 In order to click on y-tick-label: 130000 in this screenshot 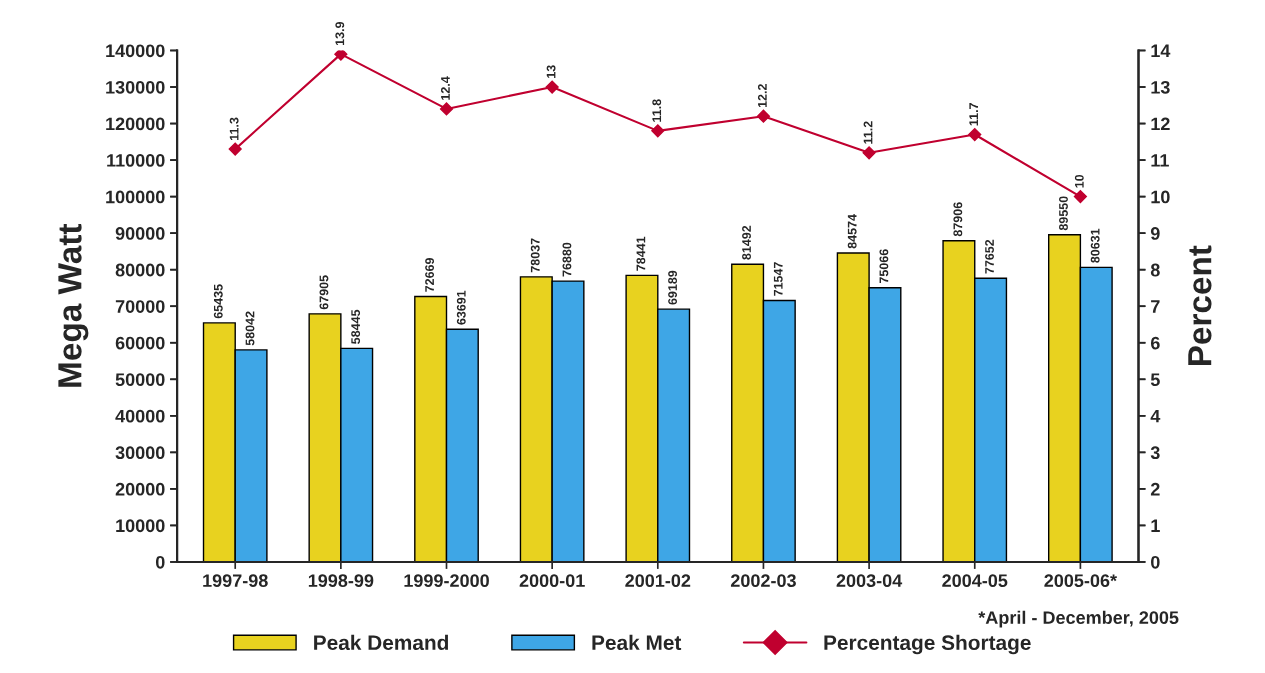, I will do `click(135, 87)`.